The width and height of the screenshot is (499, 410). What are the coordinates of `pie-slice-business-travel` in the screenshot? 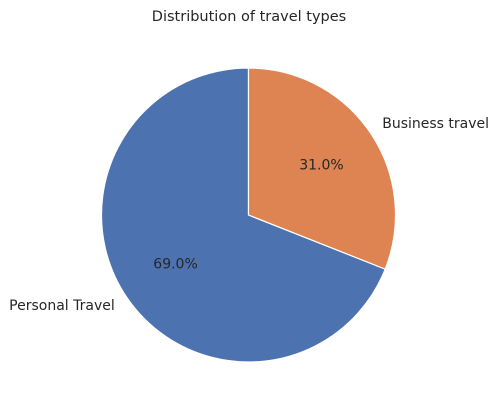 It's located at (322, 168).